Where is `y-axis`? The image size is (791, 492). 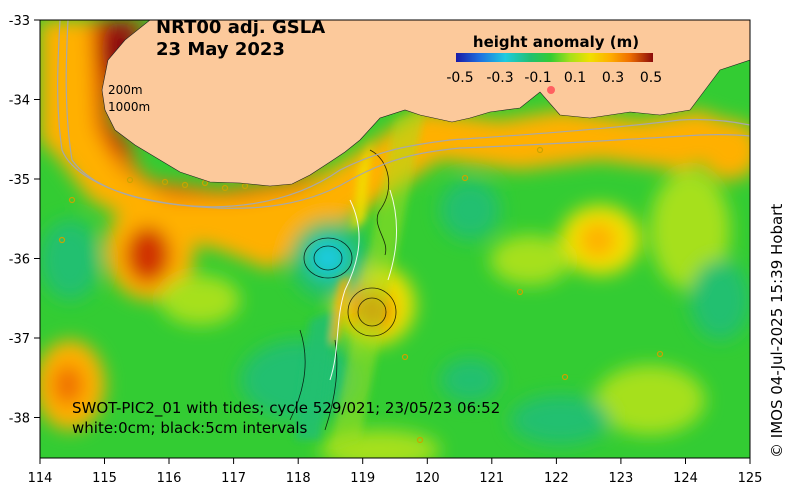
y-axis is located at coordinates (37, 218).